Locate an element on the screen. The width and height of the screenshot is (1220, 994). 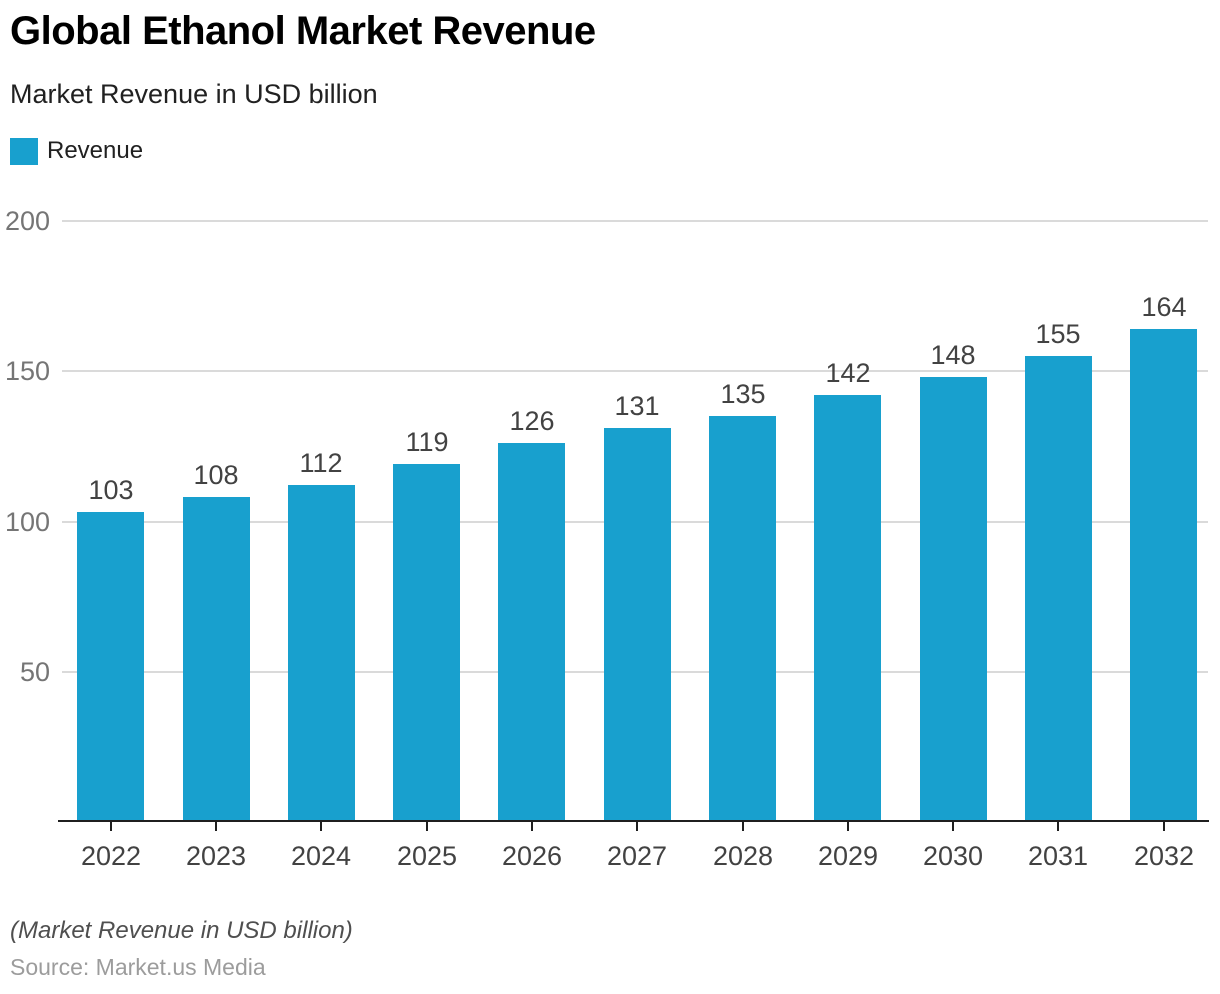
y-axis-label: 150 is located at coordinates (27, 371).